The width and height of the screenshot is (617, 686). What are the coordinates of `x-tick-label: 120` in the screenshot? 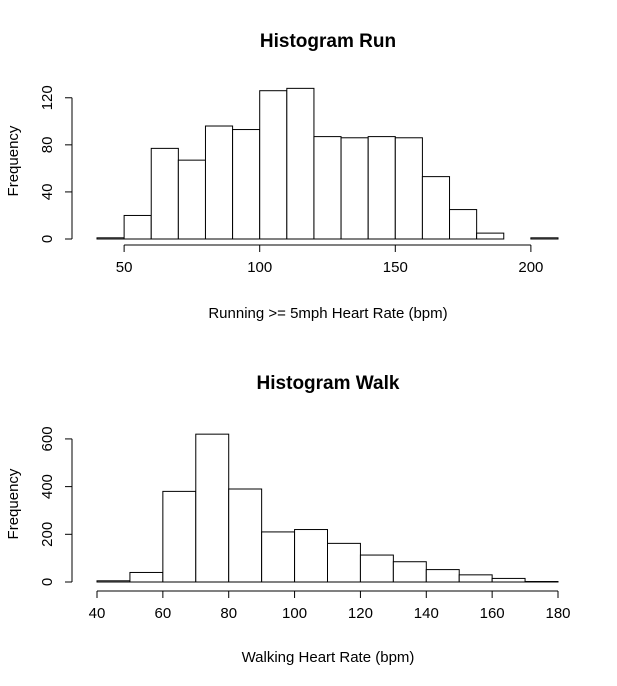 It's located at (360, 613).